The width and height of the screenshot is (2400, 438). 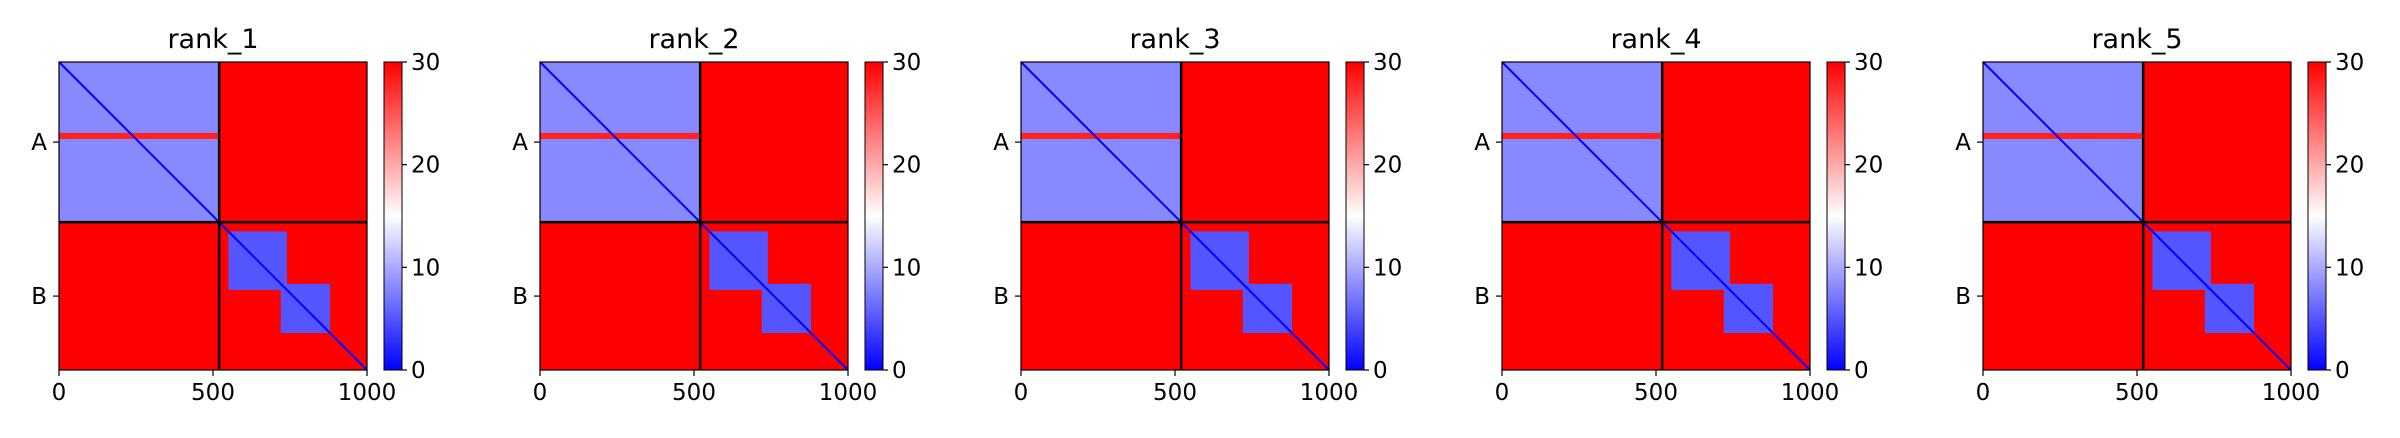 What do you see at coordinates (1655, 39) in the screenshot?
I see `panel-title: rank_4` at bounding box center [1655, 39].